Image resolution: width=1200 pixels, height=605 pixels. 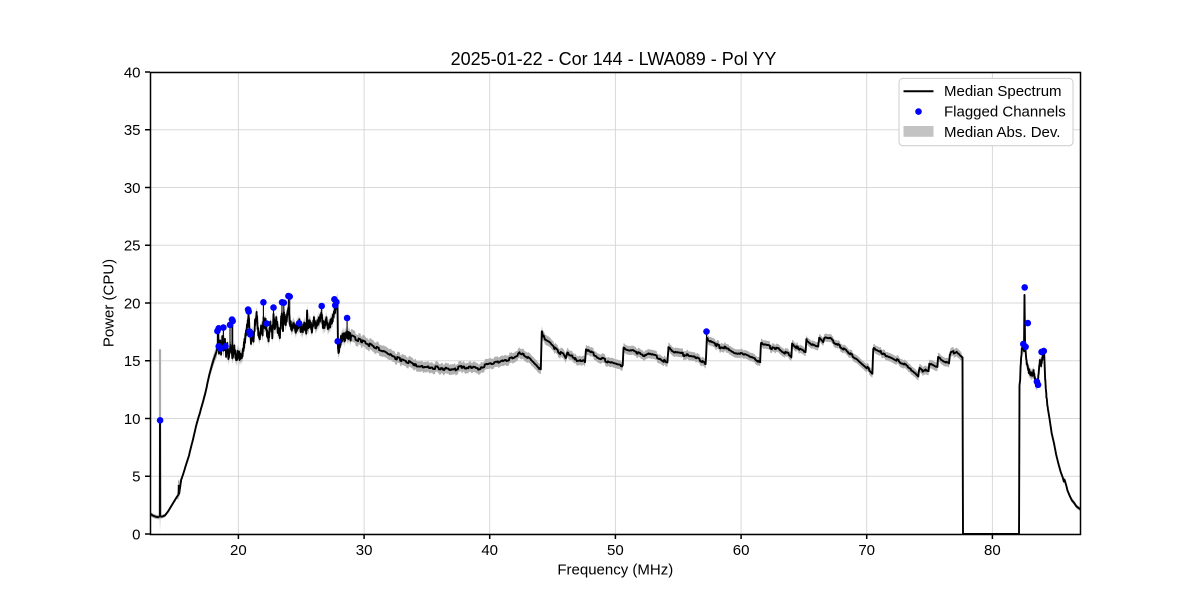 I want to click on svg-text: Median Abs. Dev., so click(x=1002, y=132).